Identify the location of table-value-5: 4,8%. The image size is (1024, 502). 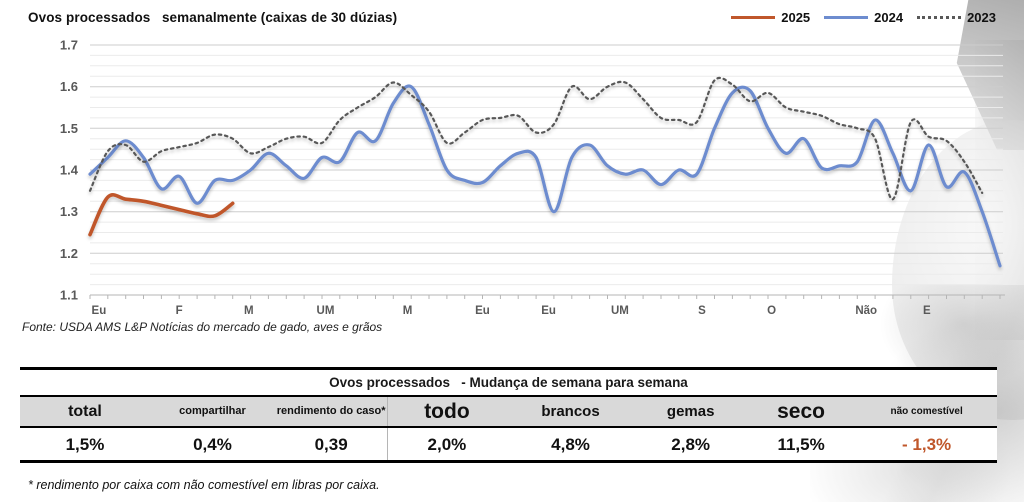
(570, 444).